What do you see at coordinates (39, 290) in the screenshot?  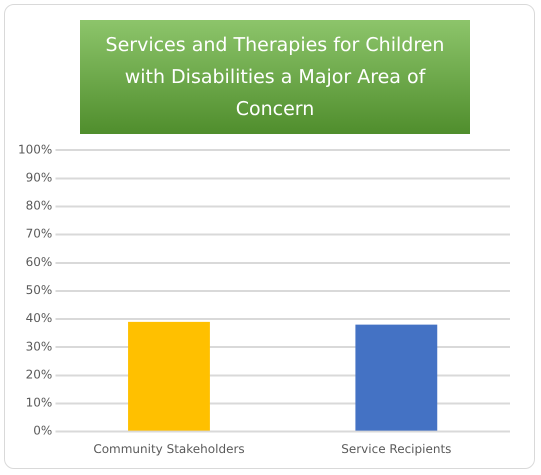 I see `y-tick-label: 50%` at bounding box center [39, 290].